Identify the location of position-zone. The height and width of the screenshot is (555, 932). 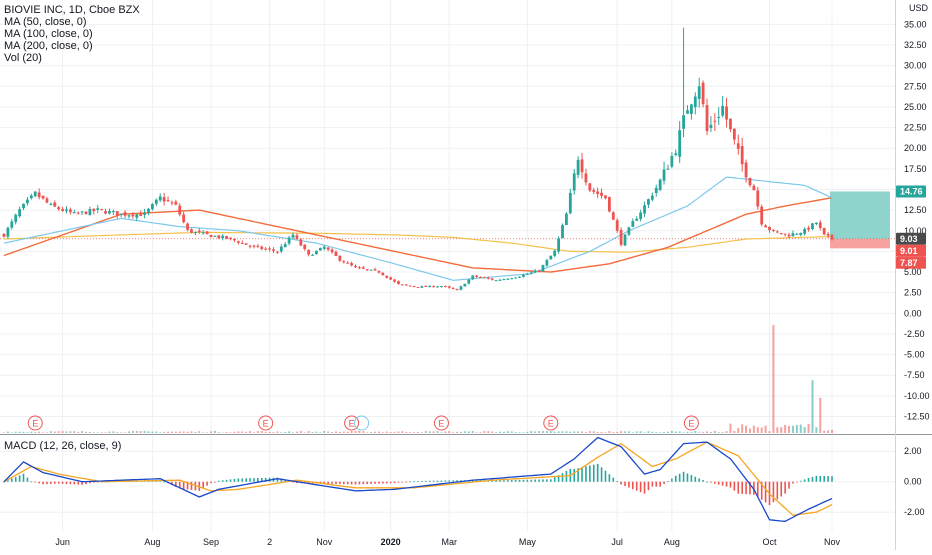
(447, 220).